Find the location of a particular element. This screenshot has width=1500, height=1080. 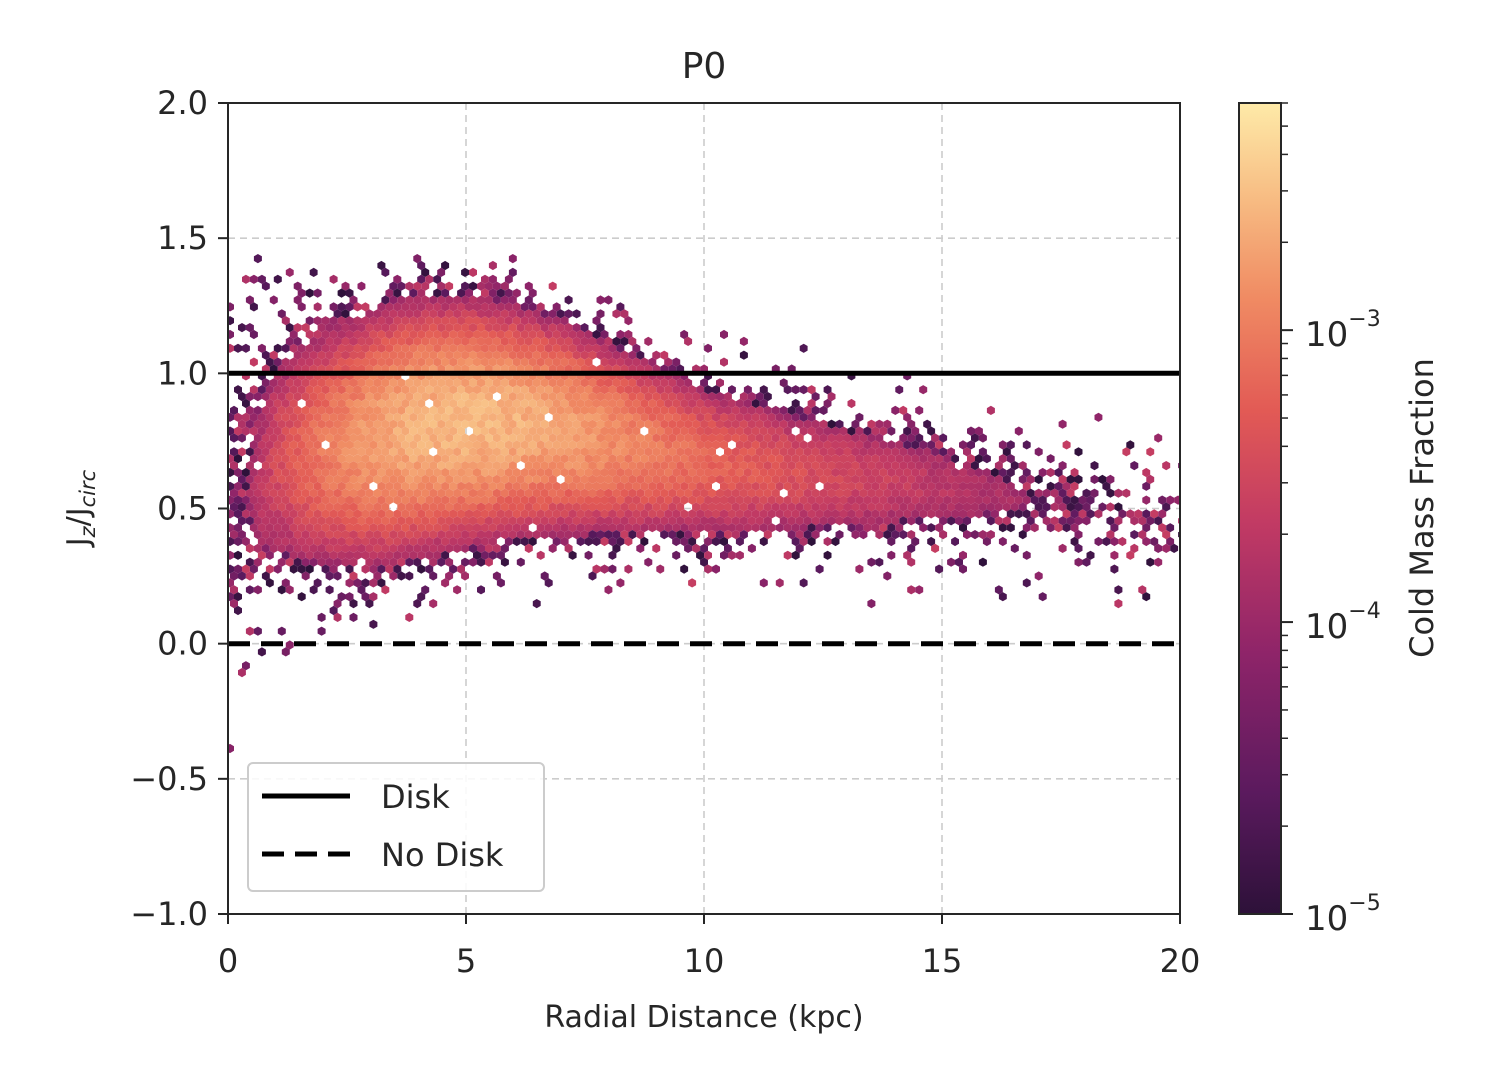

colorbar-tick-label-0: 10−5 is located at coordinates (1343, 915).